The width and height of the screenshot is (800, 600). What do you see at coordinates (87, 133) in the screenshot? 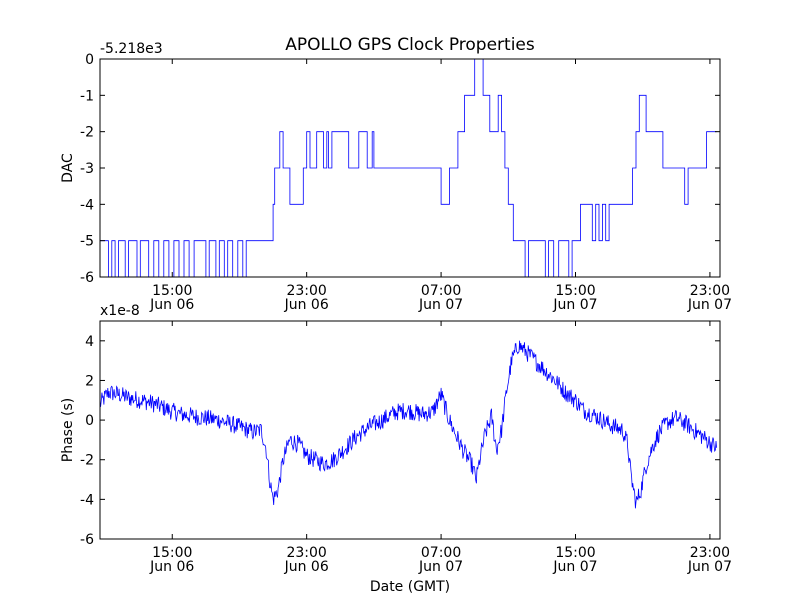
I see `dac-ytick-label: -2` at bounding box center [87, 133].